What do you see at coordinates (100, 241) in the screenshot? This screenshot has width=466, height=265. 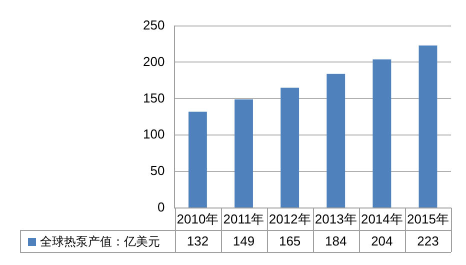 I see `legend-label: 全球热泵产值：亿美元` at bounding box center [100, 241].